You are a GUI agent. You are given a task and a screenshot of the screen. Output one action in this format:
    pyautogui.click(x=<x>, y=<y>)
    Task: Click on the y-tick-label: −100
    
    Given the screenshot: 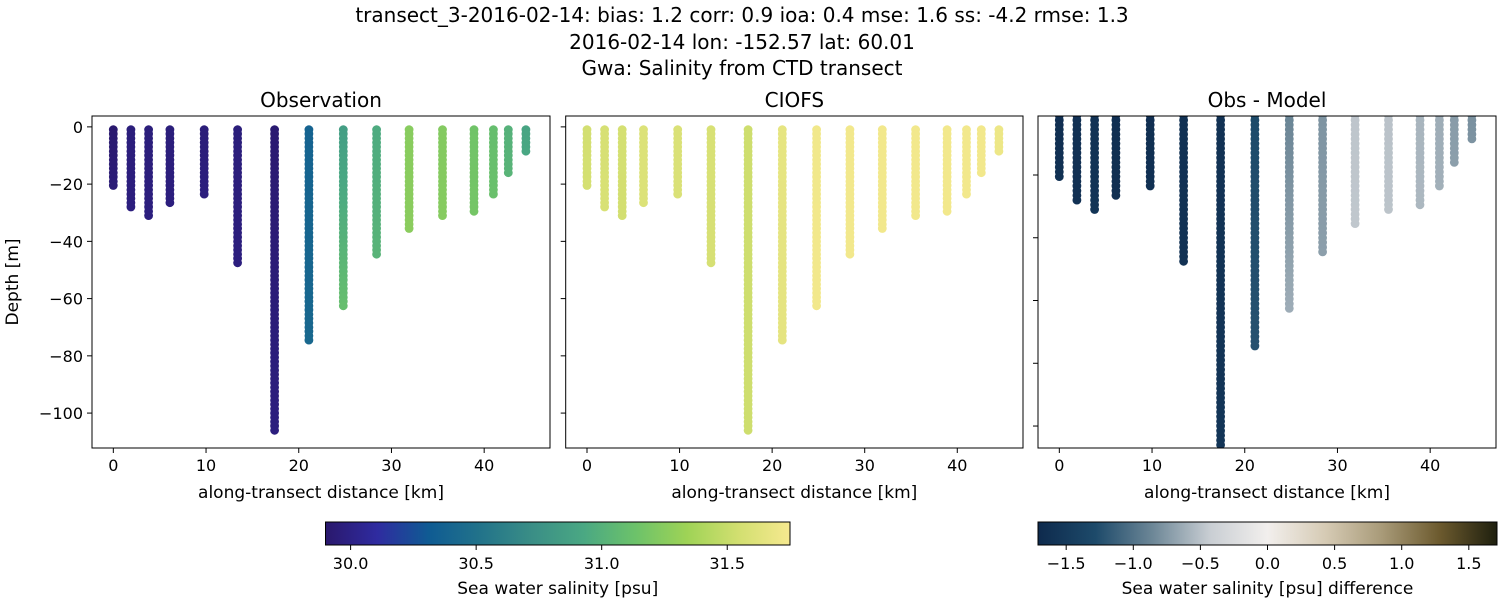 What is the action you would take?
    pyautogui.click(x=61, y=413)
    